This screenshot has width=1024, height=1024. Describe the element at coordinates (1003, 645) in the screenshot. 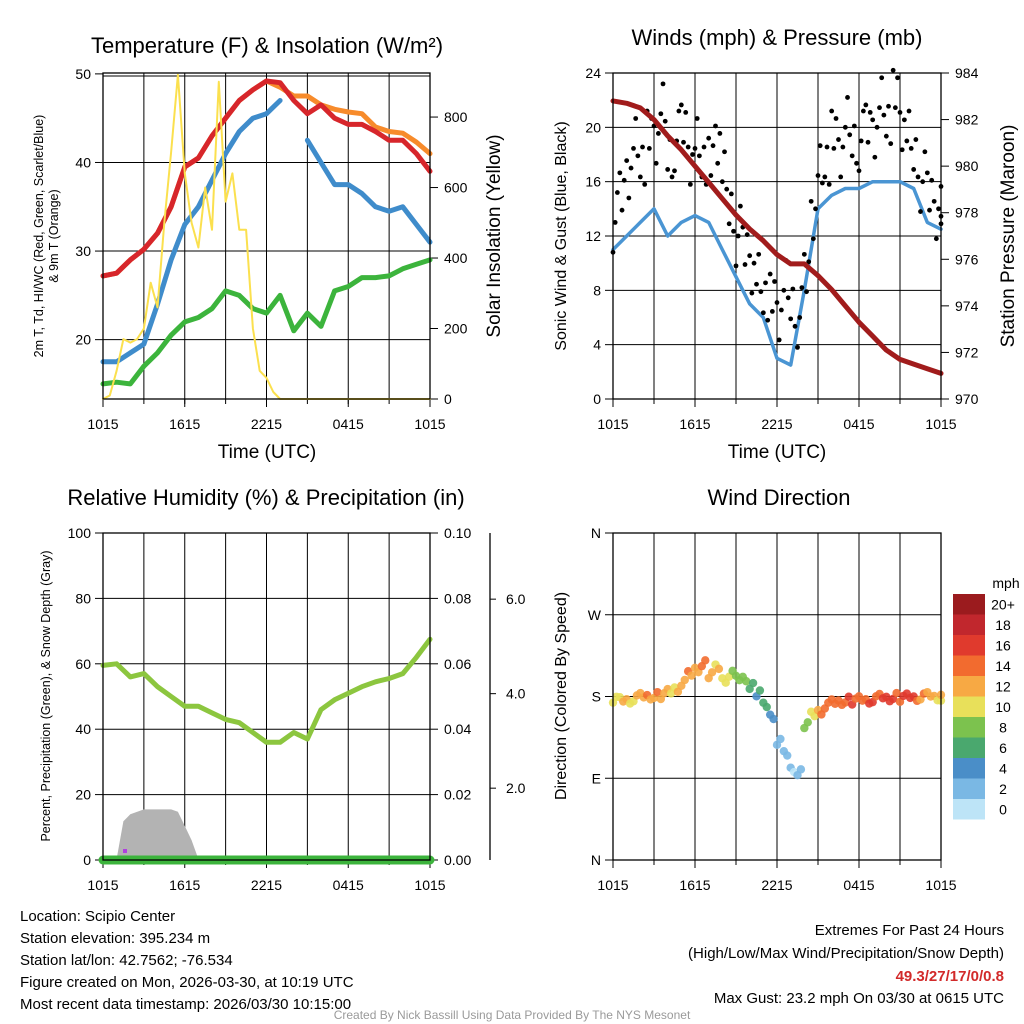

I see `colorbar-label: 16` at that location.